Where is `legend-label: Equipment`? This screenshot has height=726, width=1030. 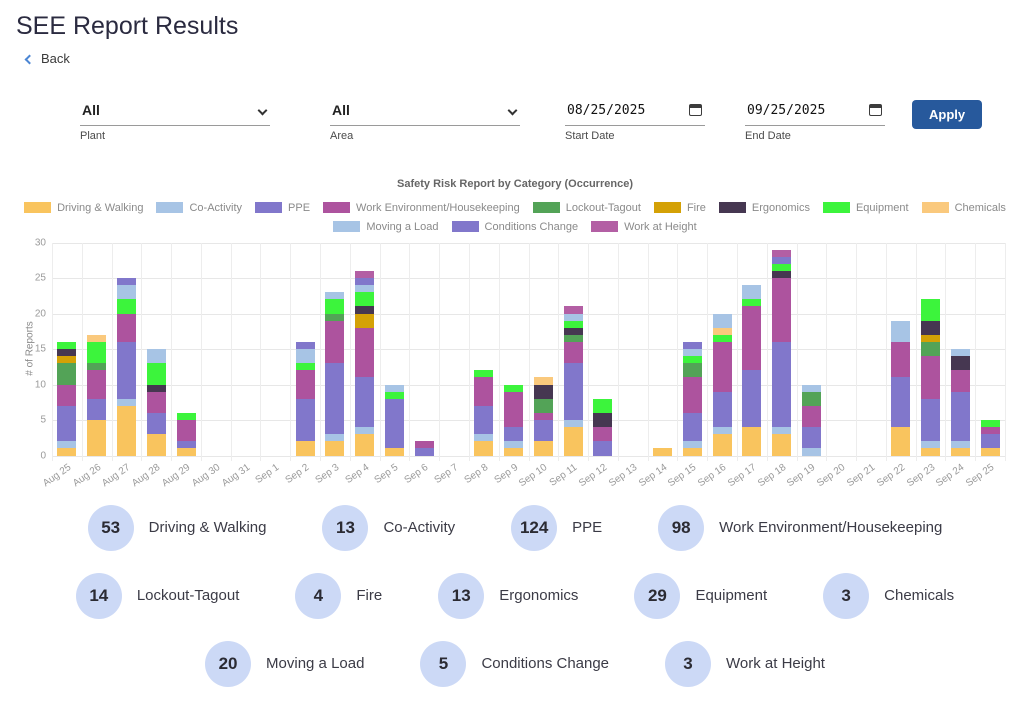
legend-label: Equipment is located at coordinates (882, 207).